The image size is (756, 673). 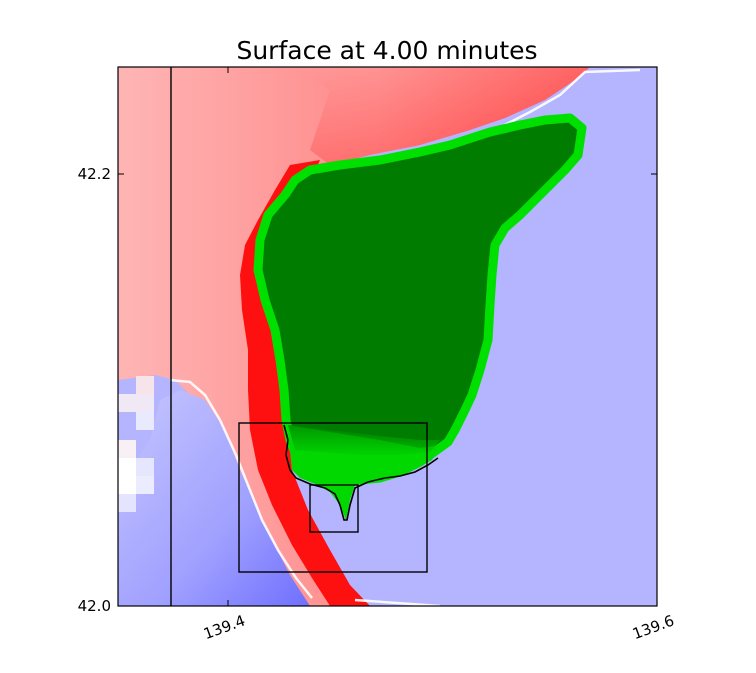 I want to click on negative-surface-southwest, so click(x=214, y=498).